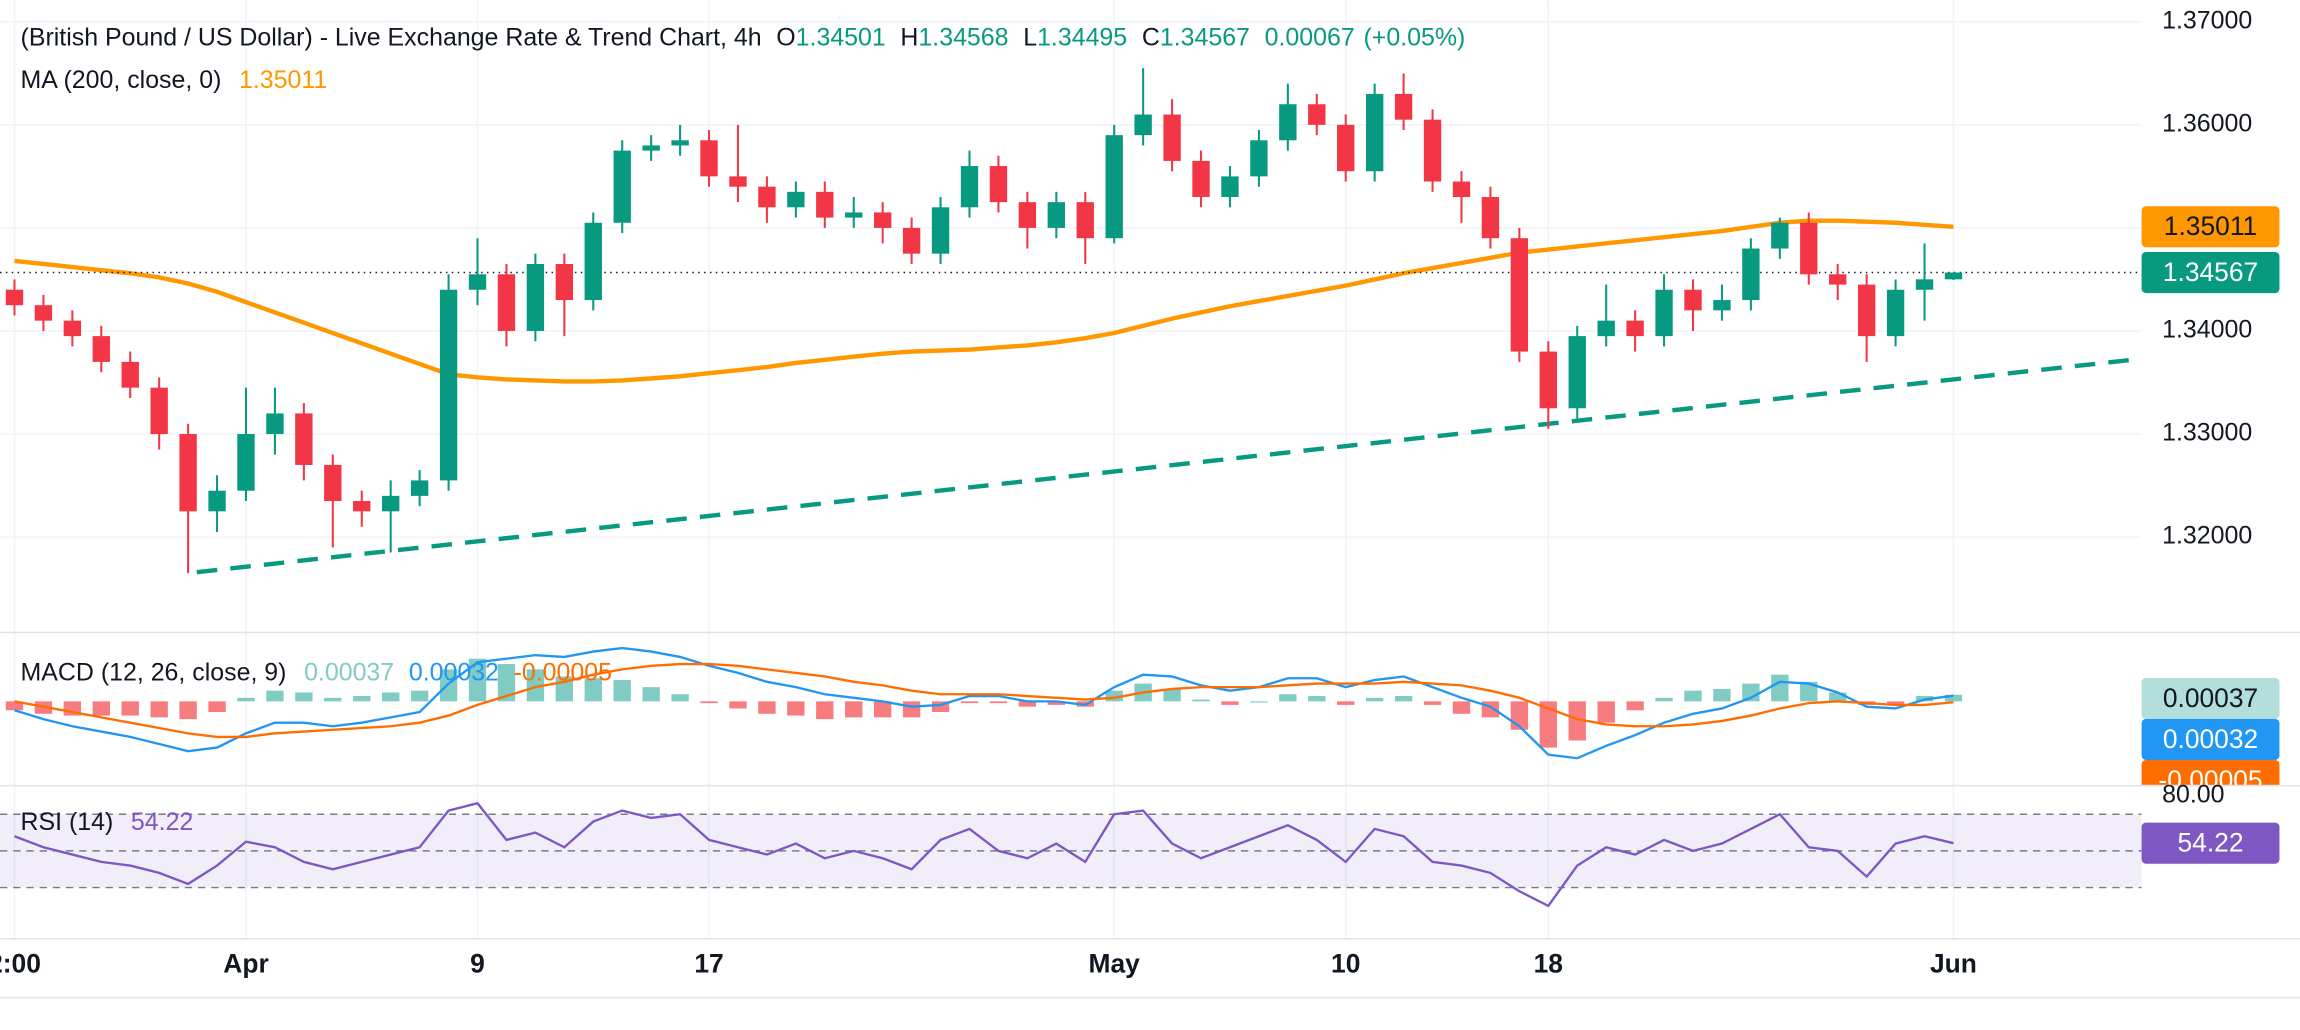 This screenshot has height=1030, width=2300. I want to click on ohlc-label: O, so click(785, 37).